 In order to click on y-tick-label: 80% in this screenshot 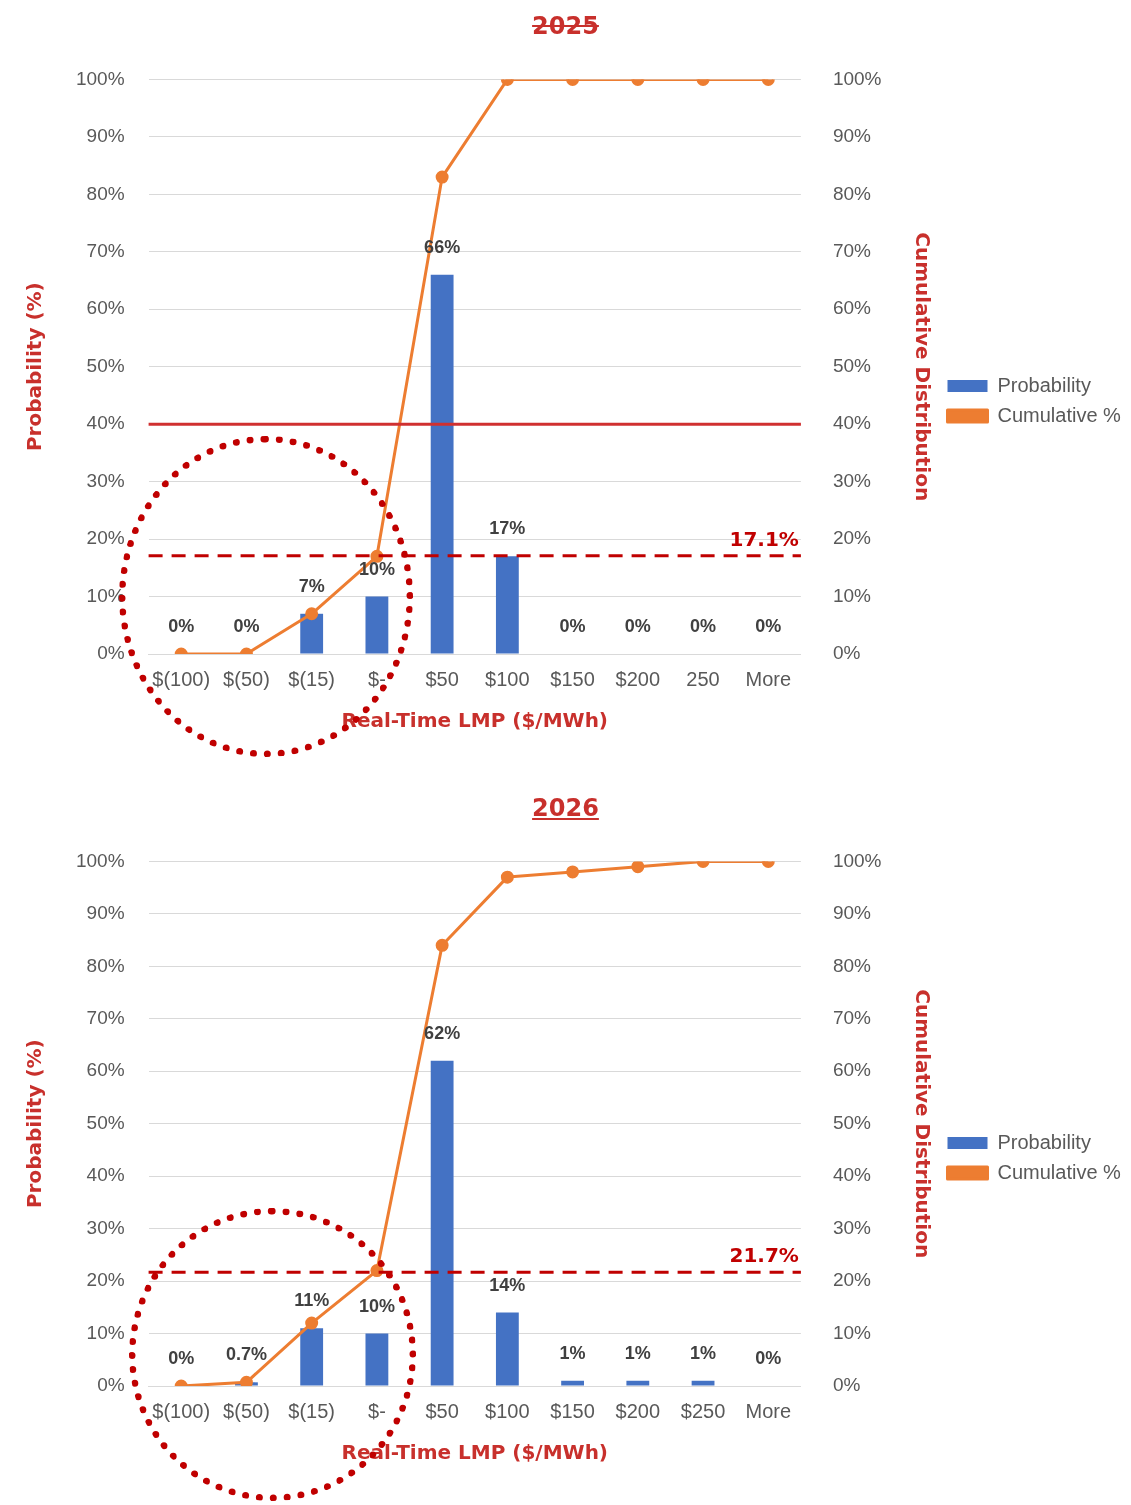, I will do `click(105, 193)`.